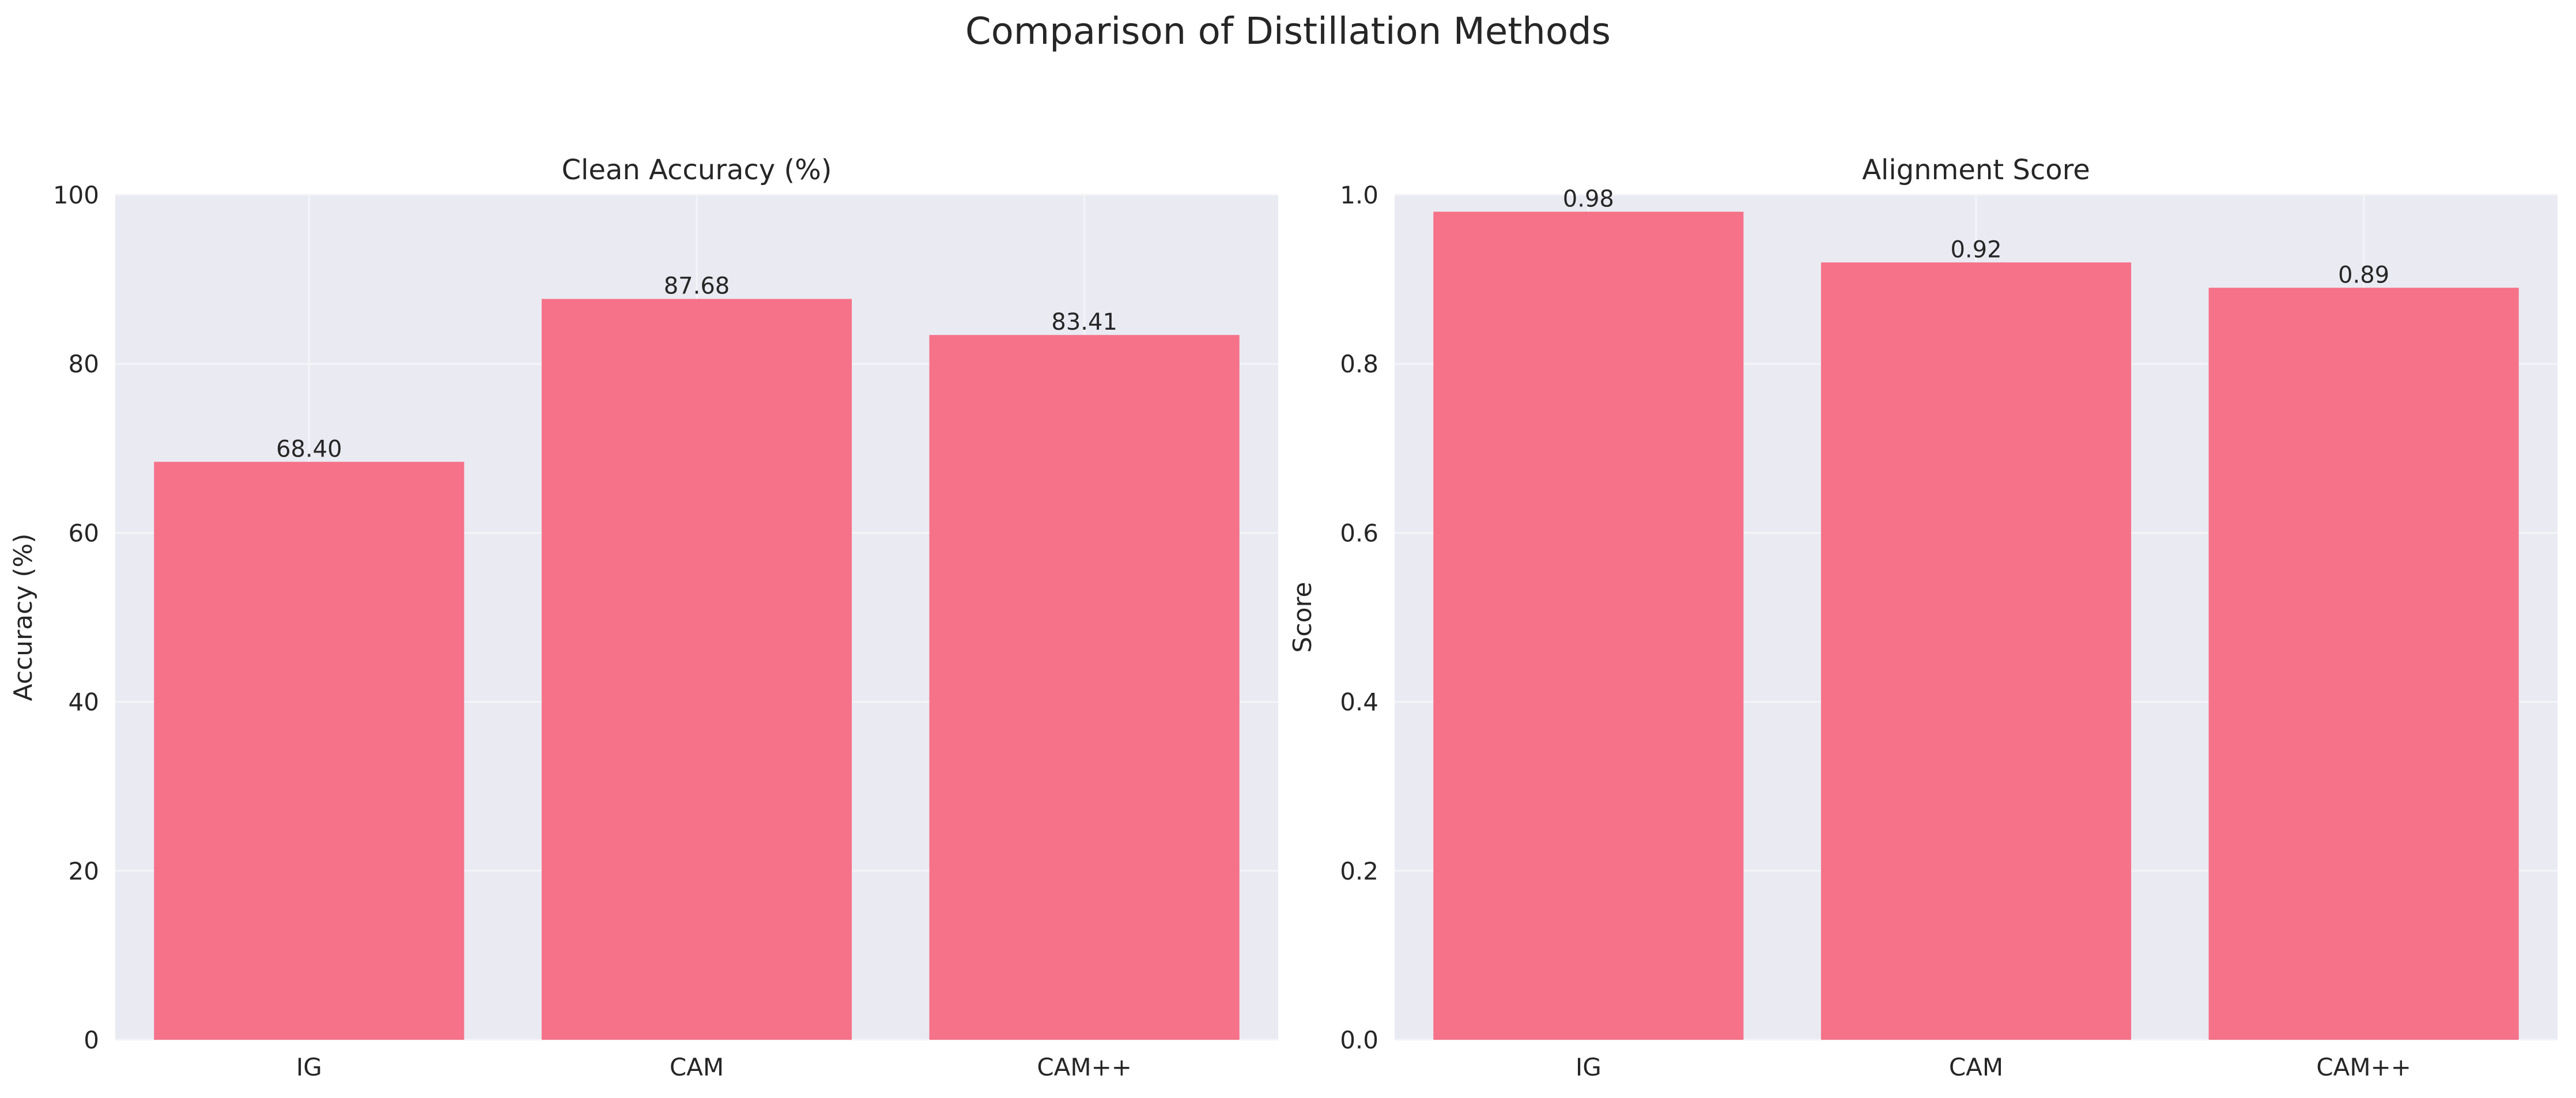  I want to click on y-tick-label: 0.2, so click(1359, 871).